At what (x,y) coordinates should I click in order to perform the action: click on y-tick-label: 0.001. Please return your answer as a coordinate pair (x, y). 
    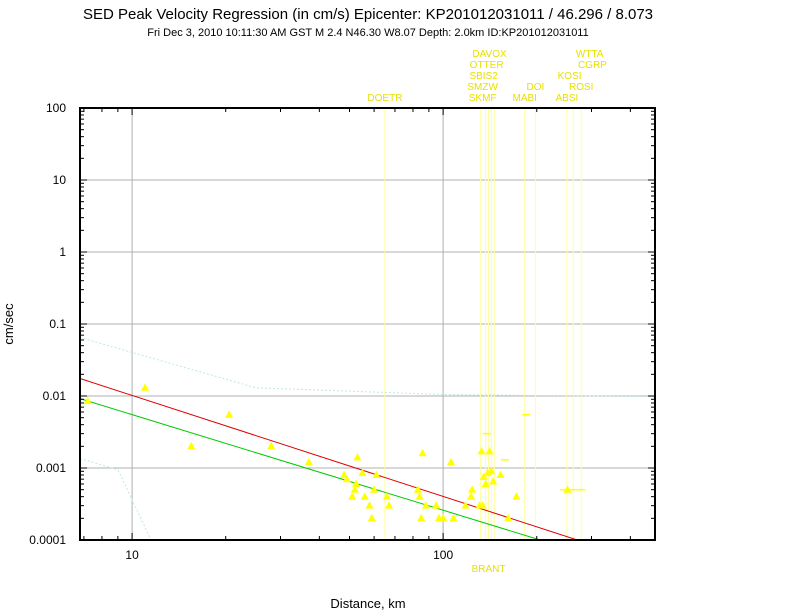
    Looking at the image, I should click on (51, 468).